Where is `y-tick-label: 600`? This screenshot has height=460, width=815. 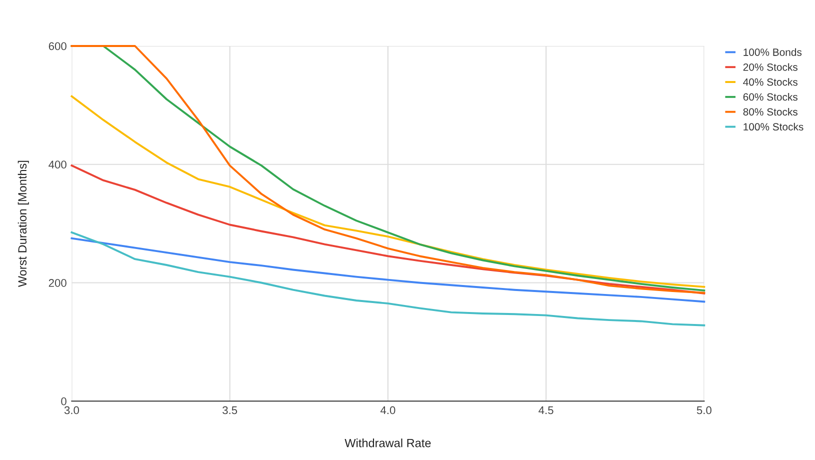
y-tick-label: 600 is located at coordinates (57, 46).